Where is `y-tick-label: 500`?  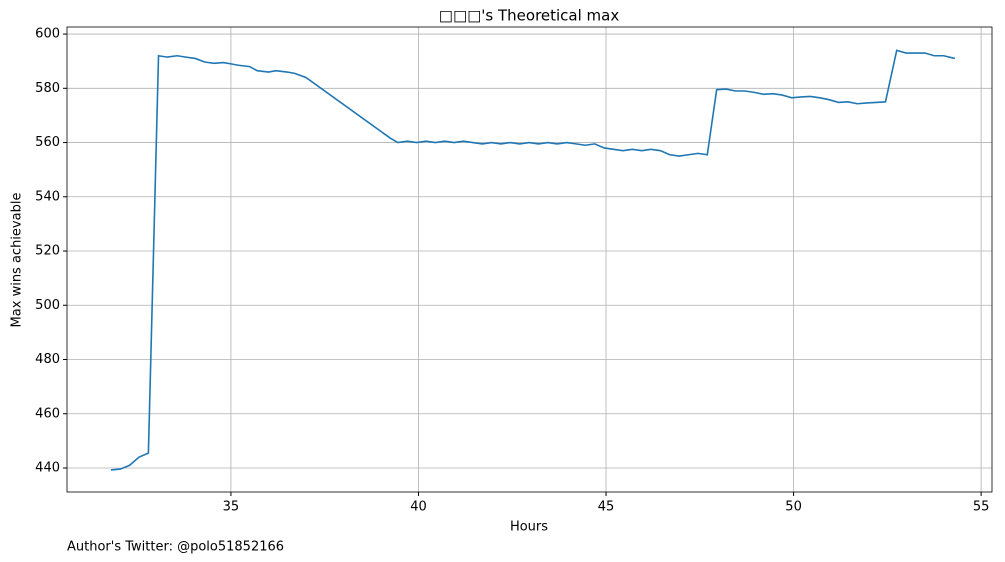
y-tick-label: 500 is located at coordinates (47, 305).